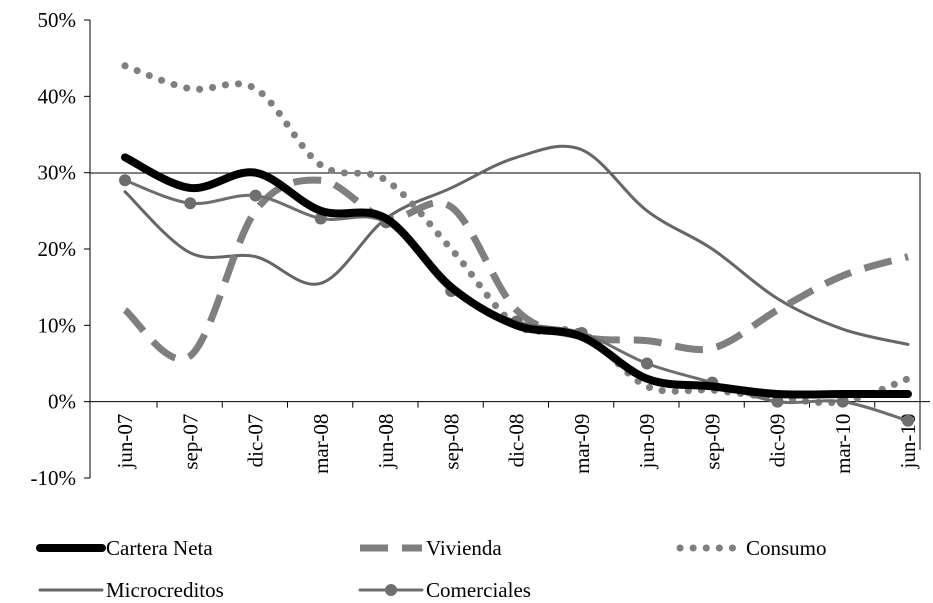 This screenshot has height=603, width=933. What do you see at coordinates (57, 325) in the screenshot?
I see `y-tick-label: 10%` at bounding box center [57, 325].